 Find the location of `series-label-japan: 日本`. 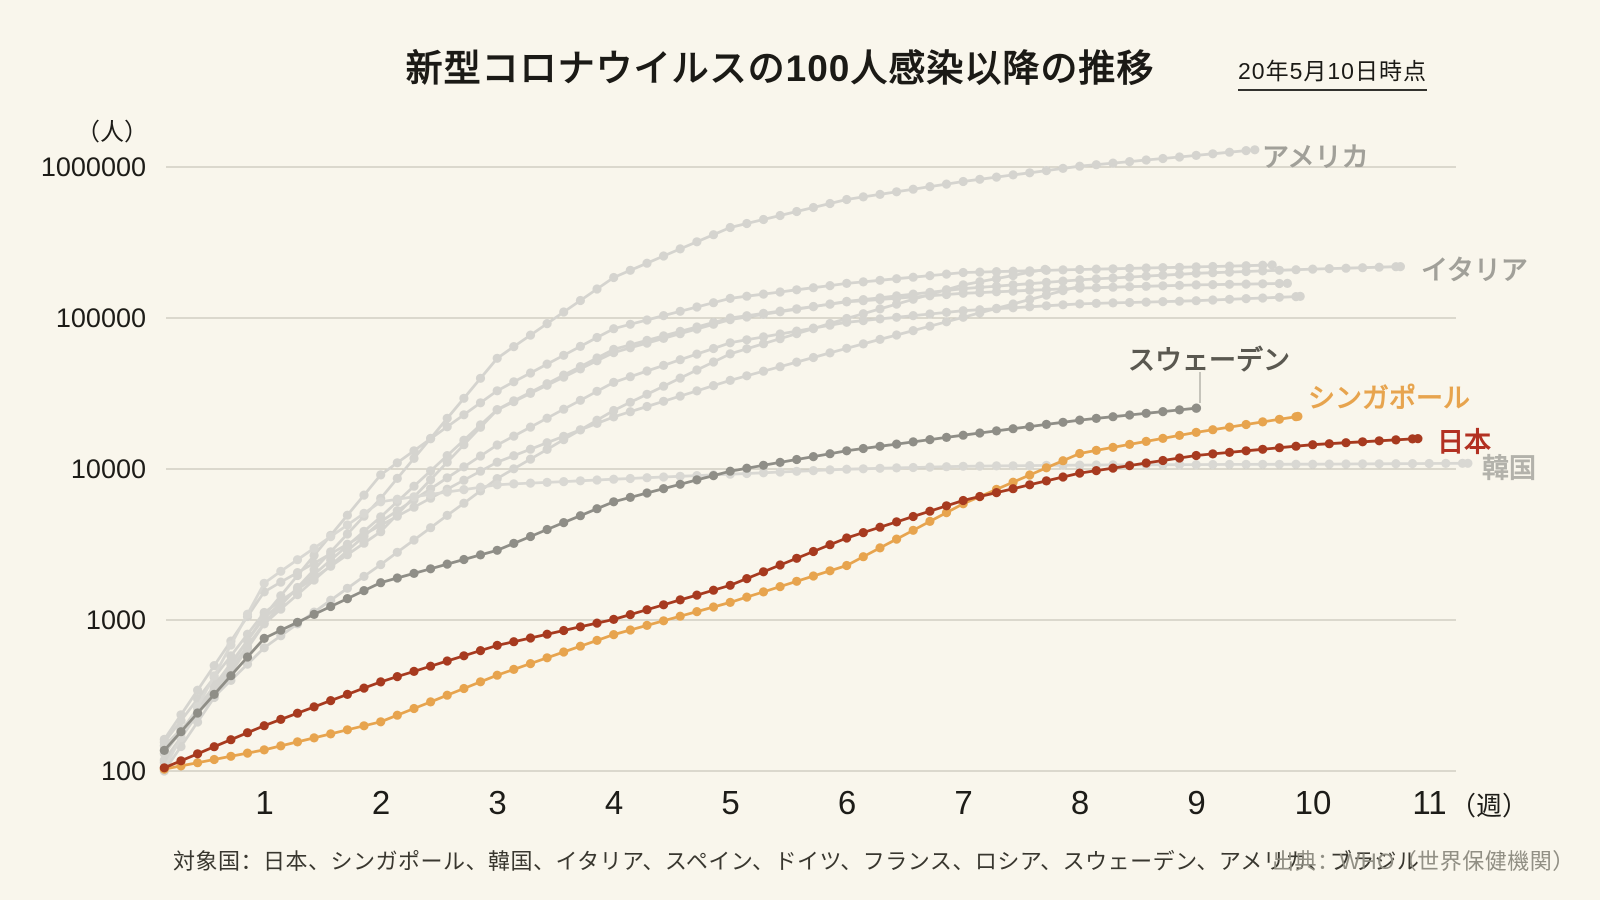

series-label-japan: 日本 is located at coordinates (1464, 442).